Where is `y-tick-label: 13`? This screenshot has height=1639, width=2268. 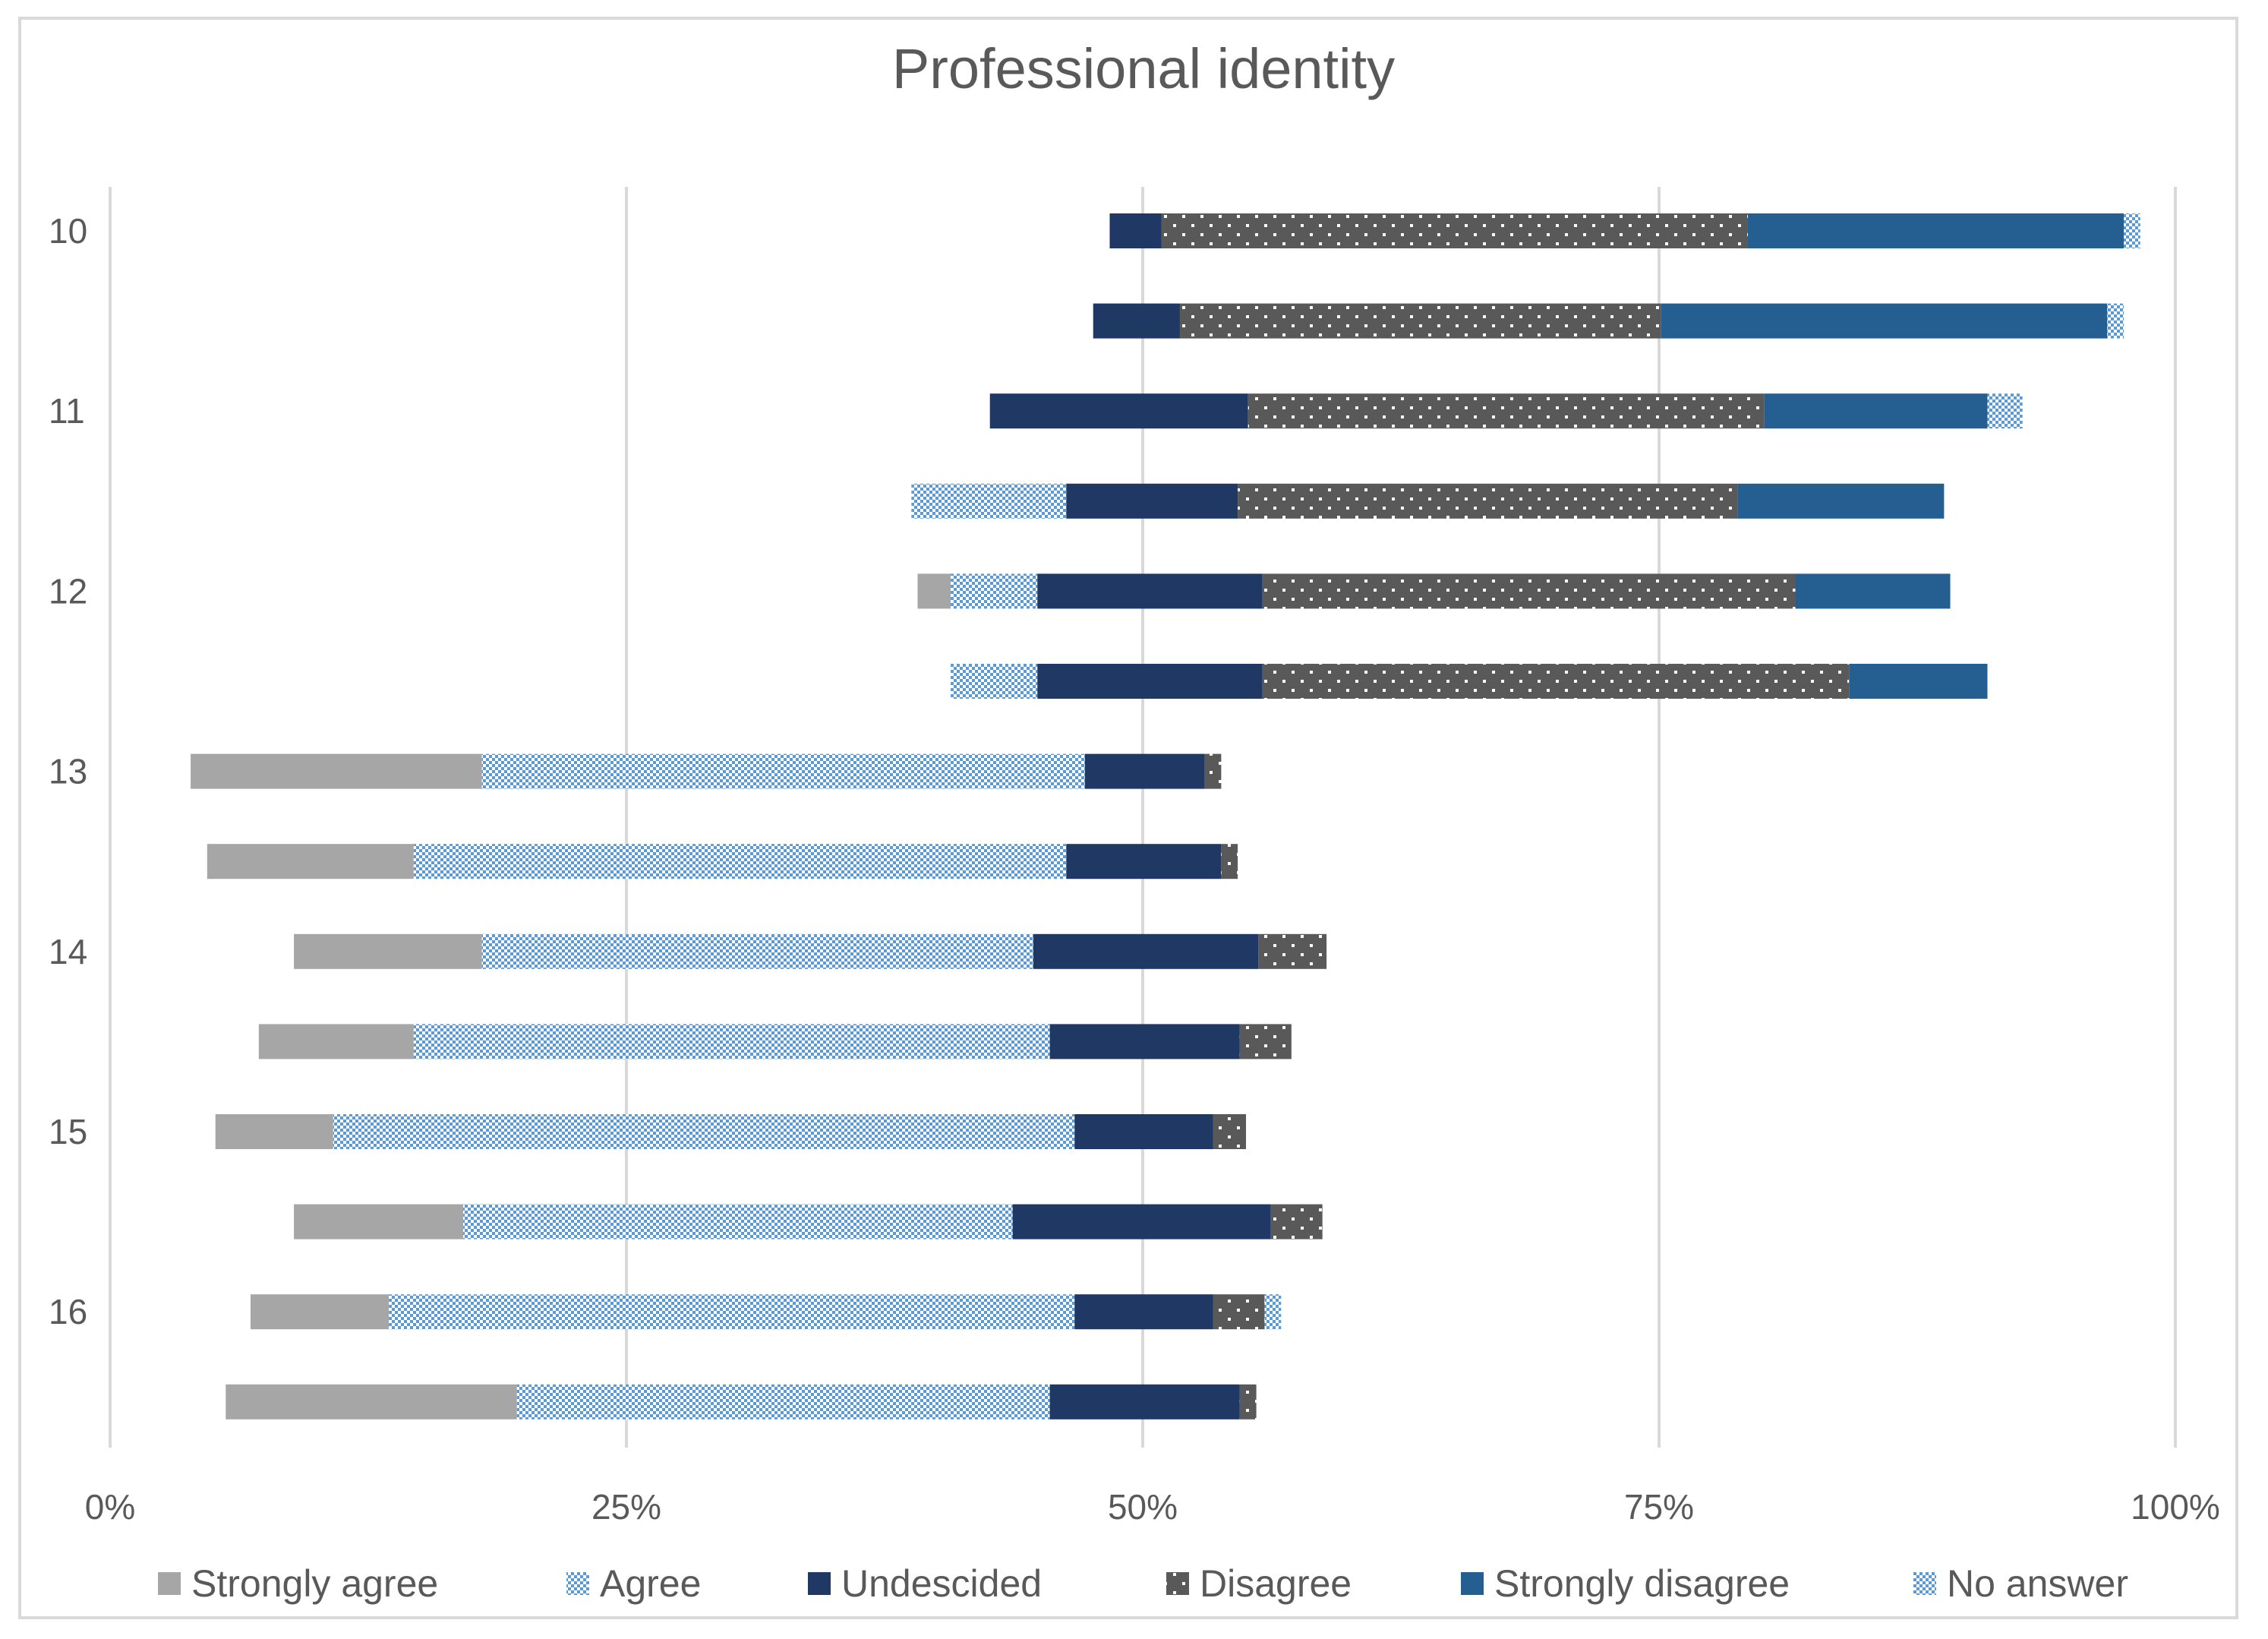 y-tick-label: 13 is located at coordinates (68, 771).